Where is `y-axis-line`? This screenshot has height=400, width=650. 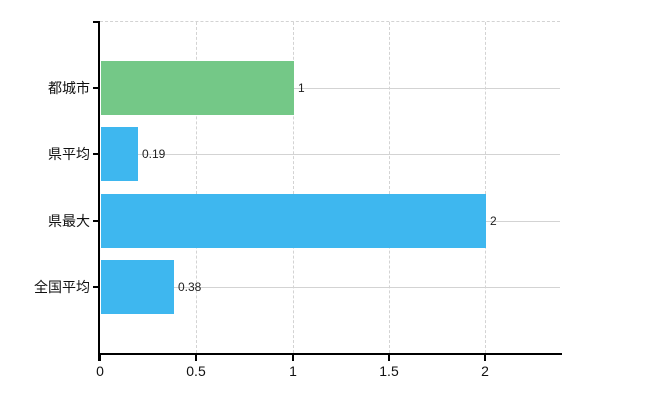 y-axis-line is located at coordinates (99, 191).